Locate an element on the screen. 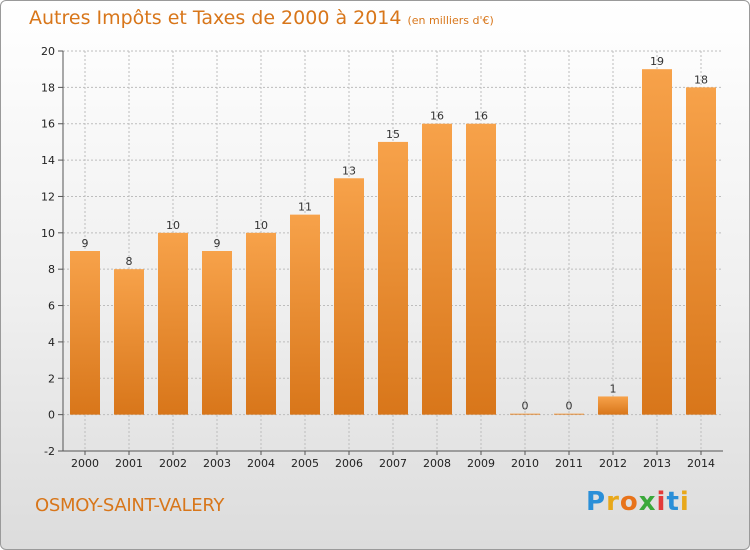 The image size is (750, 550). commune-name: OSMOY-SAINT-VALERY is located at coordinates (130, 505).